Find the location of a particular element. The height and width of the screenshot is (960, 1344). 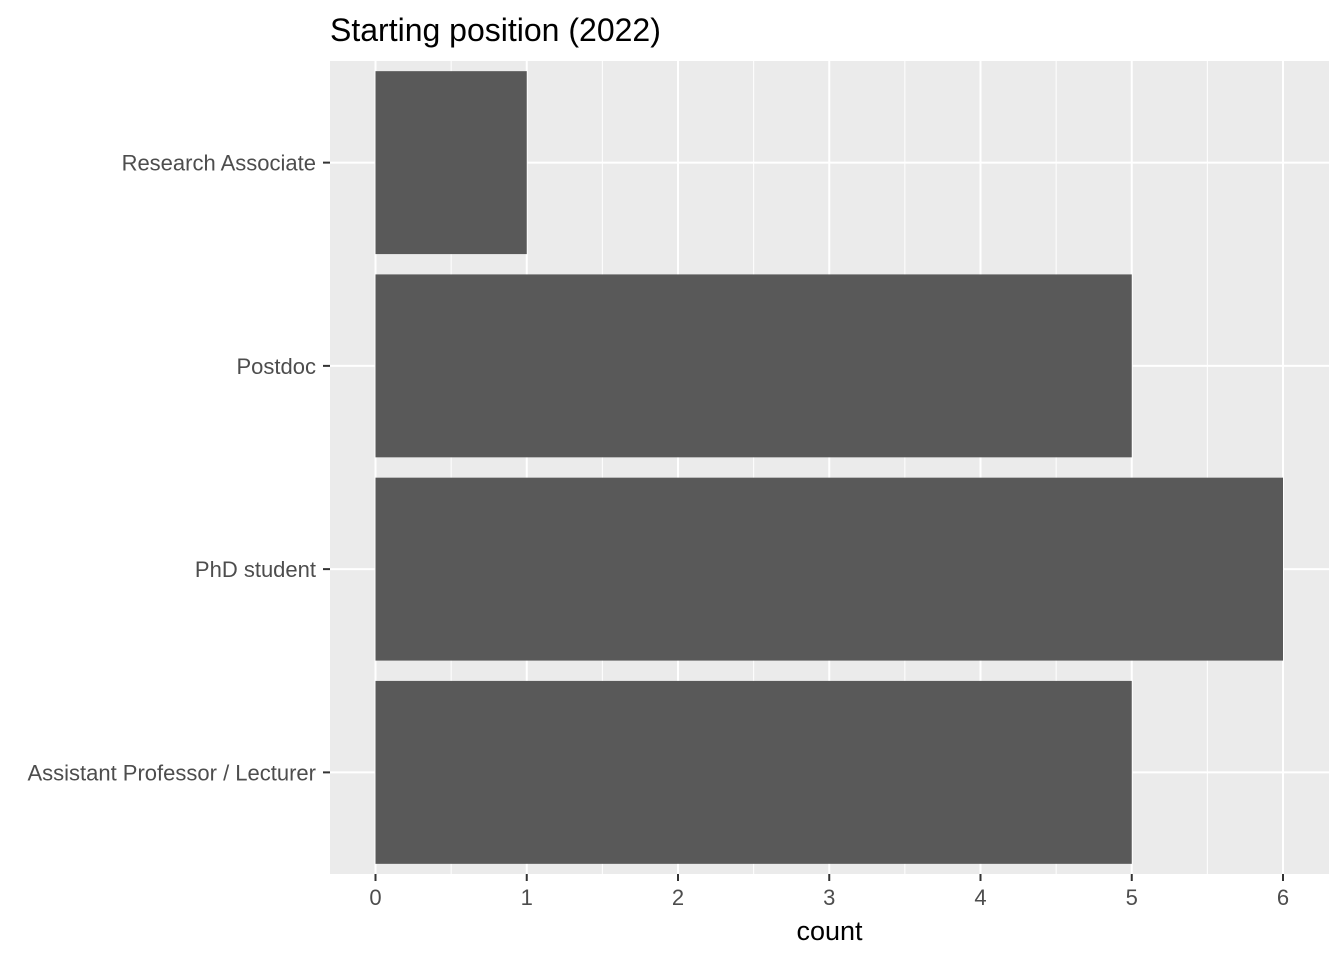

y-tick-label: Research Associate is located at coordinates (219, 163).